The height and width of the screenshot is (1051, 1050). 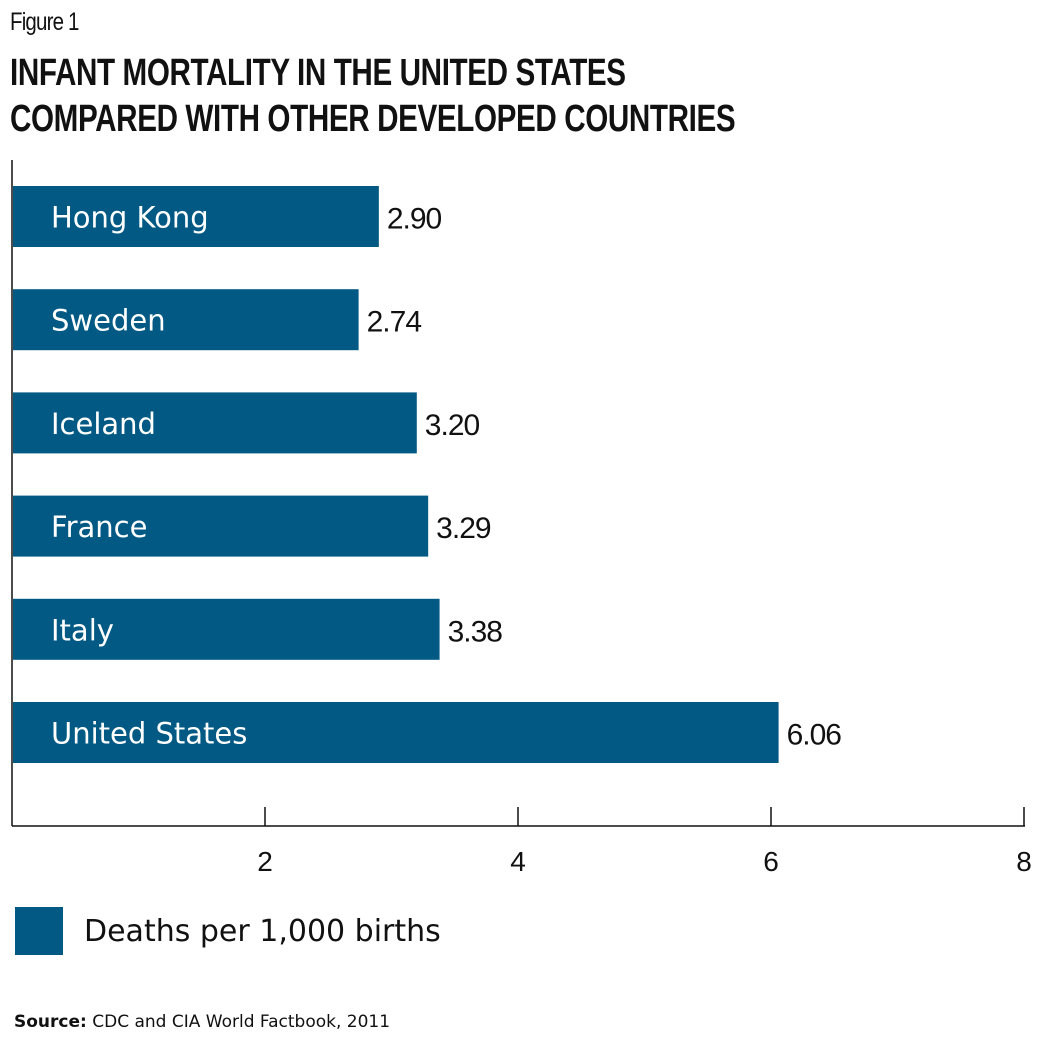 What do you see at coordinates (265, 861) in the screenshot?
I see `x-tick-label: 2` at bounding box center [265, 861].